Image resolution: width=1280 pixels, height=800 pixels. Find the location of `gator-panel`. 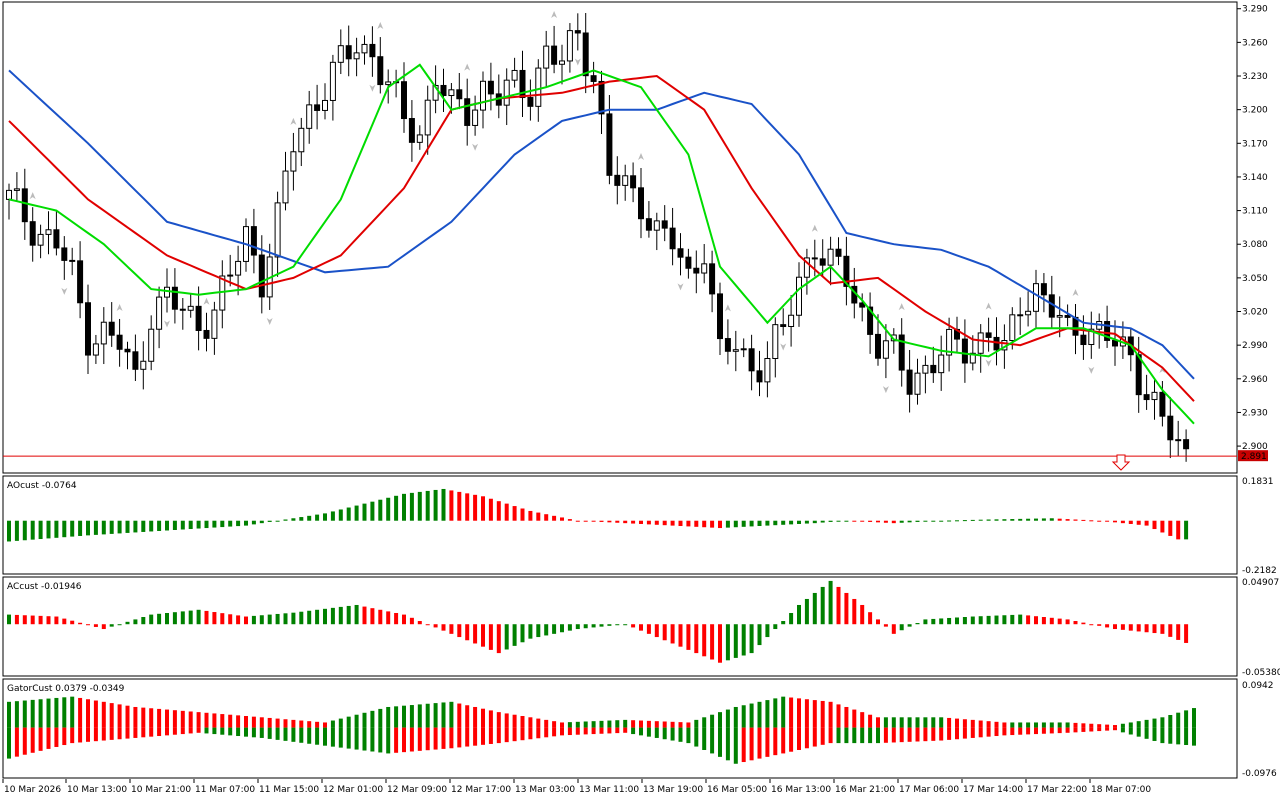

gator-panel is located at coordinates (620, 728).